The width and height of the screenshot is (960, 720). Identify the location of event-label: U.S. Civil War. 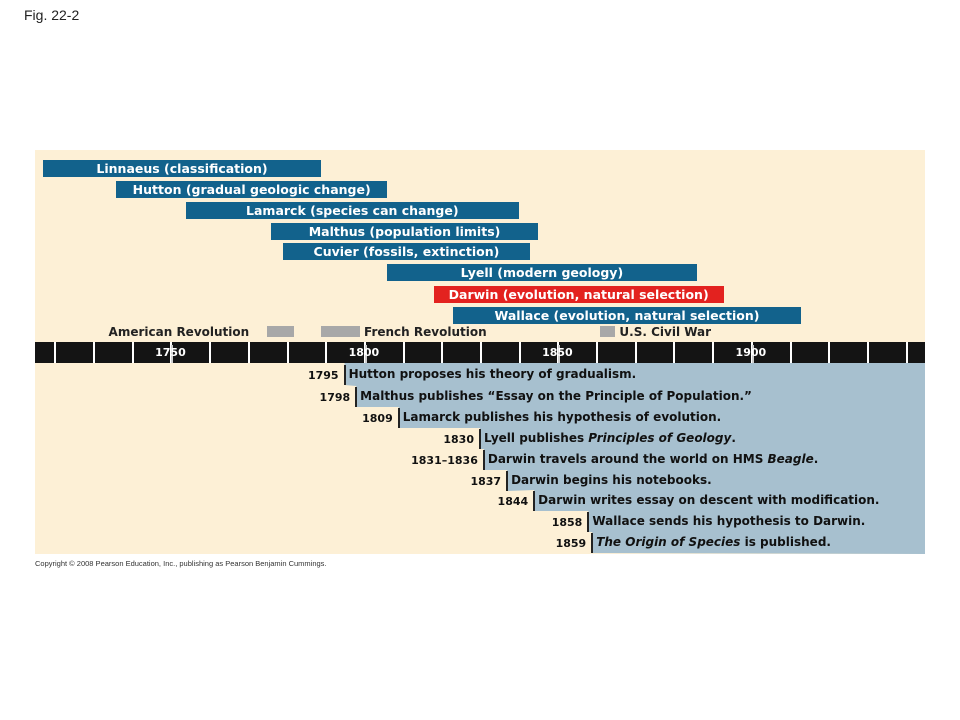
(665, 332).